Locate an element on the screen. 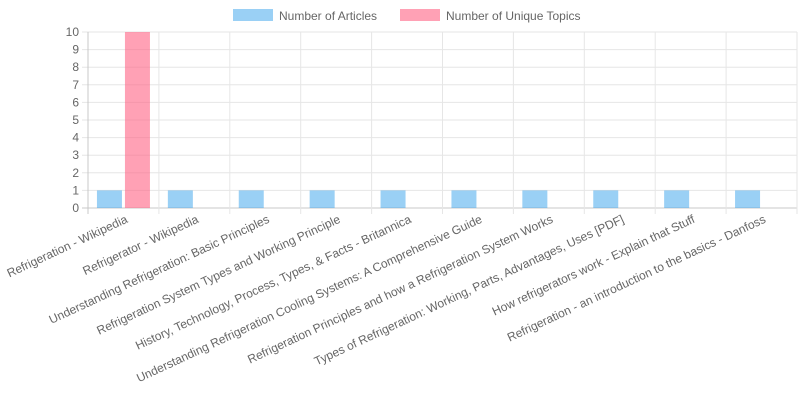 The height and width of the screenshot is (400, 800). legend-swatch-unique-topics is located at coordinates (420, 15).